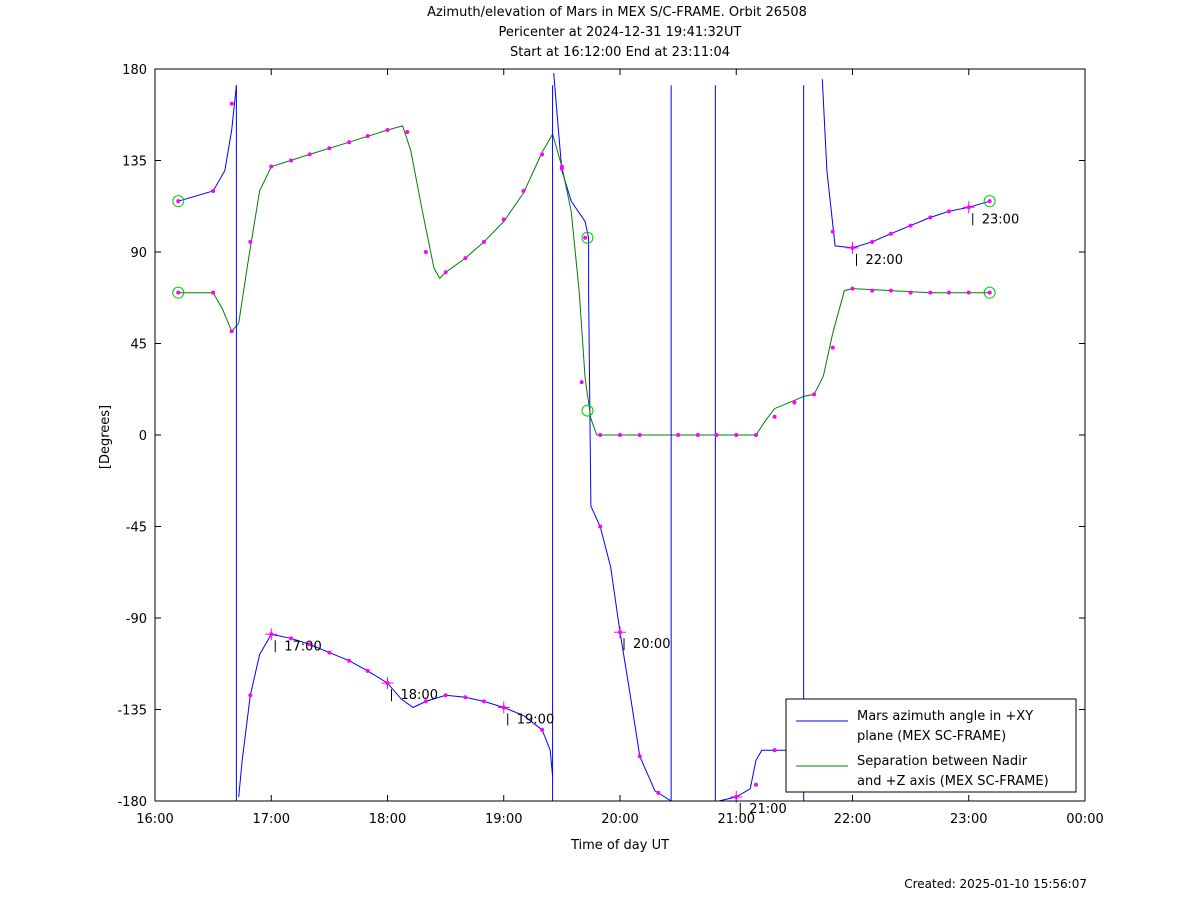 The width and height of the screenshot is (1200, 901). What do you see at coordinates (132, 711) in the screenshot?
I see `y-tick-label: -135` at bounding box center [132, 711].